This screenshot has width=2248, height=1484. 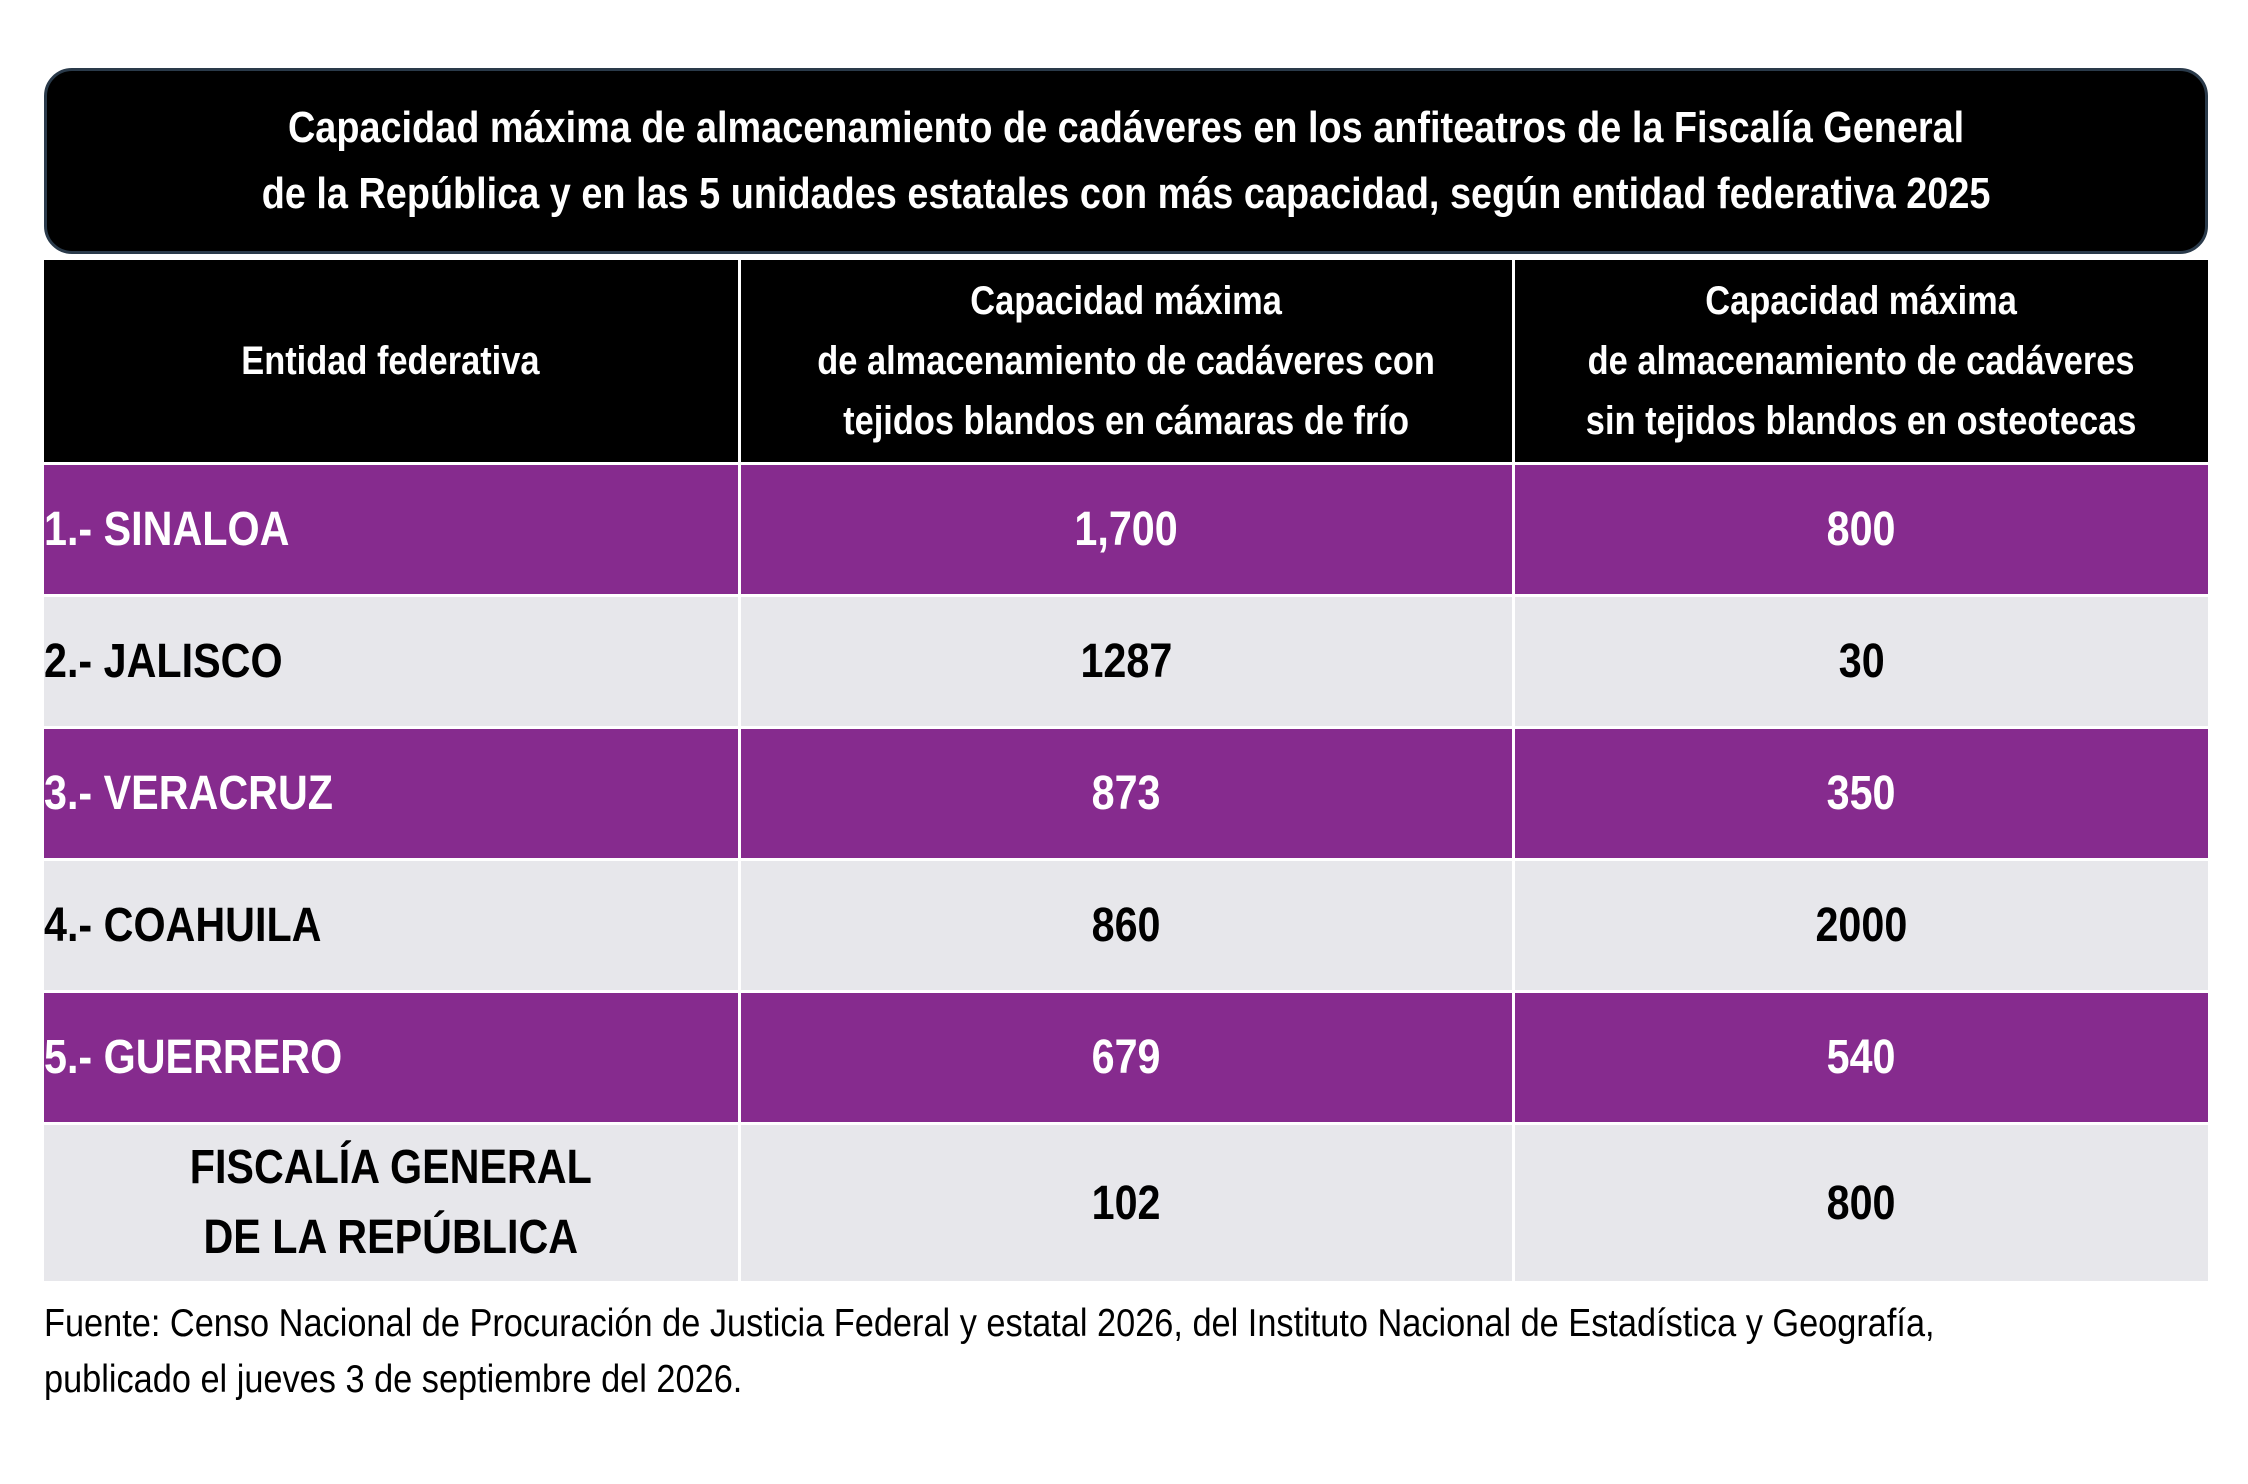 What do you see at coordinates (1861, 421) in the screenshot?
I see `header-osteotecas-line-3: sin tejidos blandos en osteotecas` at bounding box center [1861, 421].